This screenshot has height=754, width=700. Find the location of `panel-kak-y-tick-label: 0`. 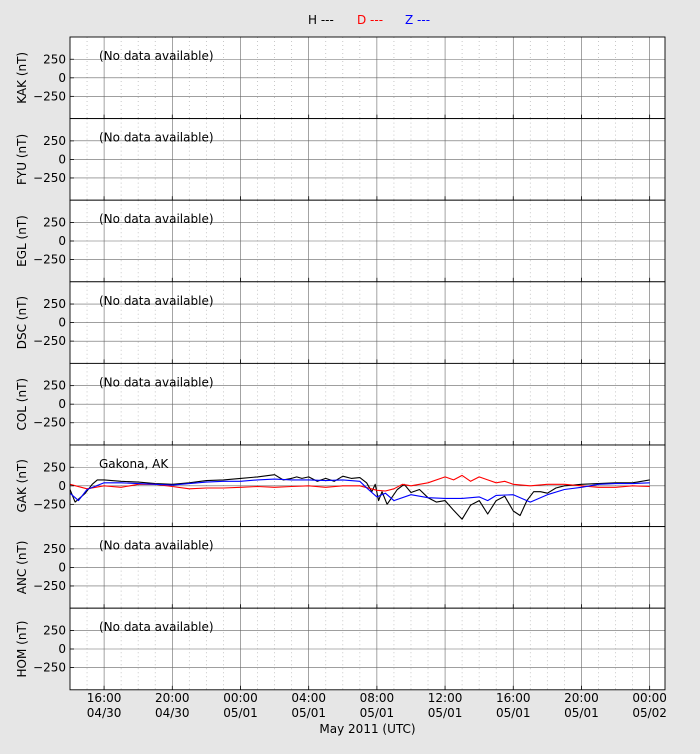

panel-kak-y-tick-label: 0 is located at coordinates (62, 78).